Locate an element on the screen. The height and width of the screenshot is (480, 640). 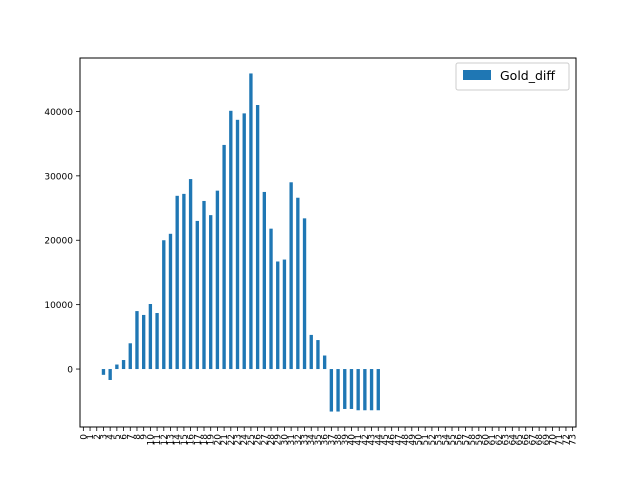
x-tick-label: 41 is located at coordinates (359, 439).